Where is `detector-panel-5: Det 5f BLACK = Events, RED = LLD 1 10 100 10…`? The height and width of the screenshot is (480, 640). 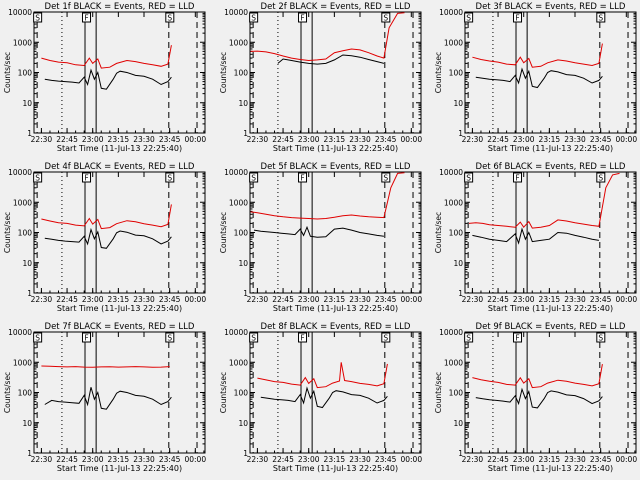 detector-panel-5: Det 5f BLACK = Events, RED = LLD 1 10 100 10… is located at coordinates (320, 237).